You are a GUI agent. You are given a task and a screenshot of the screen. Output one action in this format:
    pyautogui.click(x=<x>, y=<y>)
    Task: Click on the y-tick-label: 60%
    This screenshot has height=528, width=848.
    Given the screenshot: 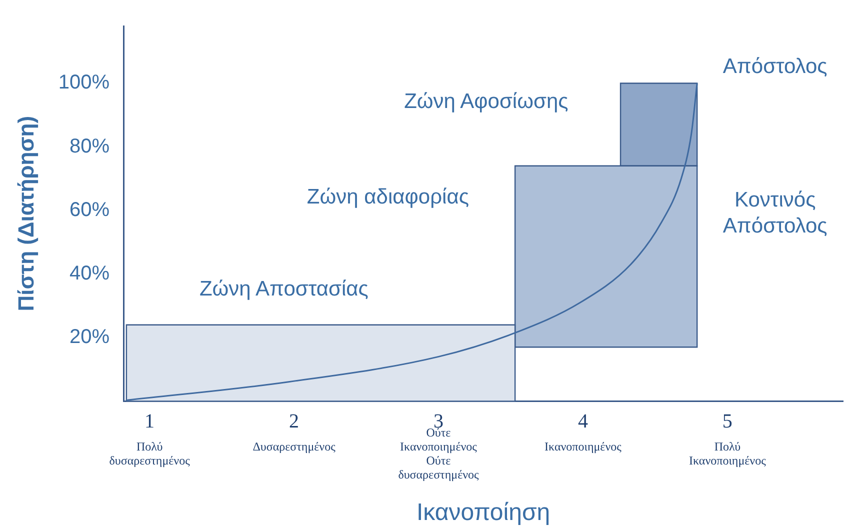 What is the action you would take?
    pyautogui.click(x=90, y=209)
    